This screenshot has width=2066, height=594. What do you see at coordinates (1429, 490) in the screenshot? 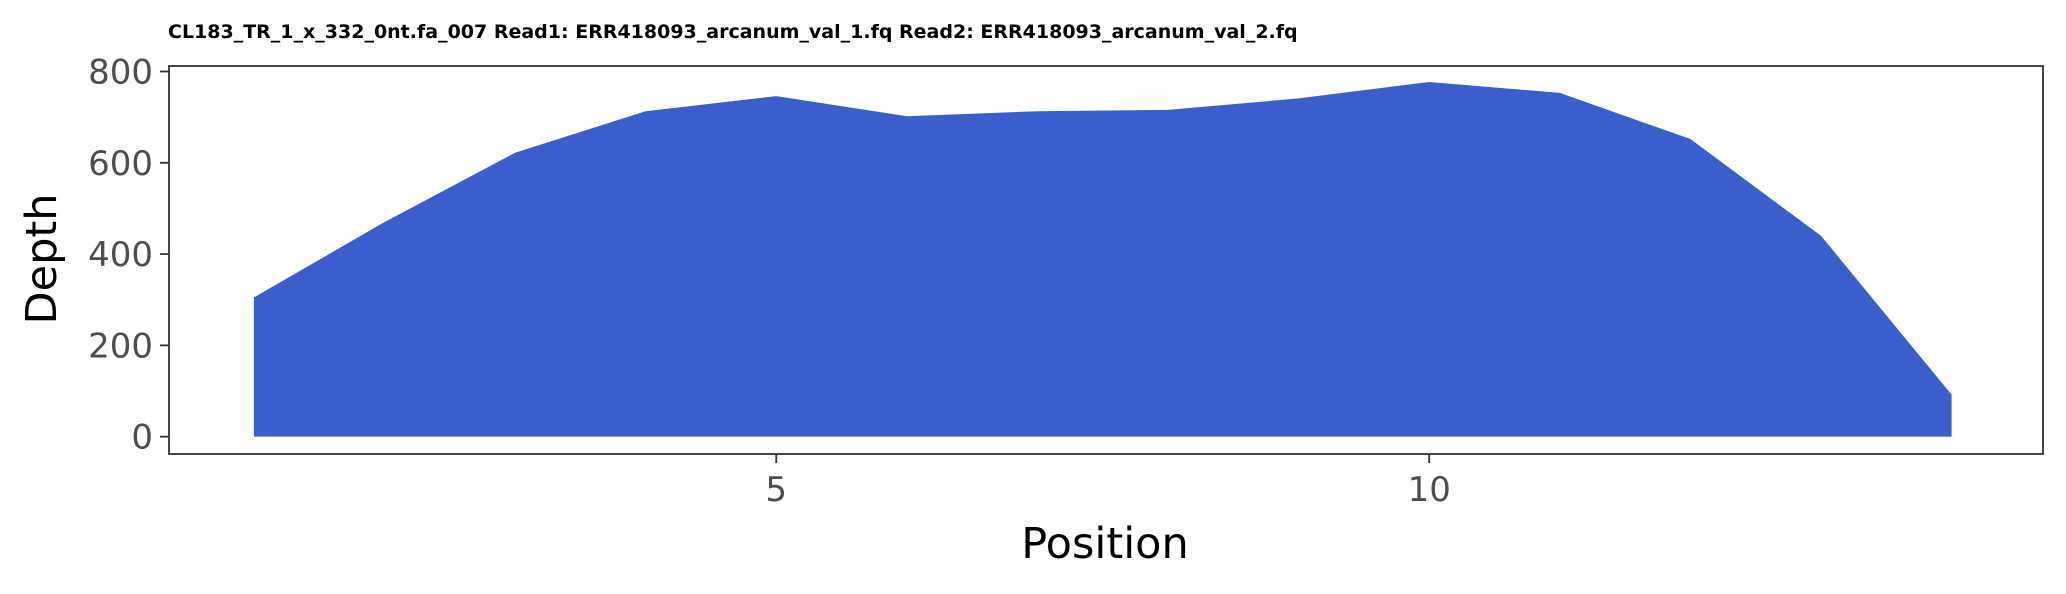
I see `x-tick-label: 10` at bounding box center [1429, 490].